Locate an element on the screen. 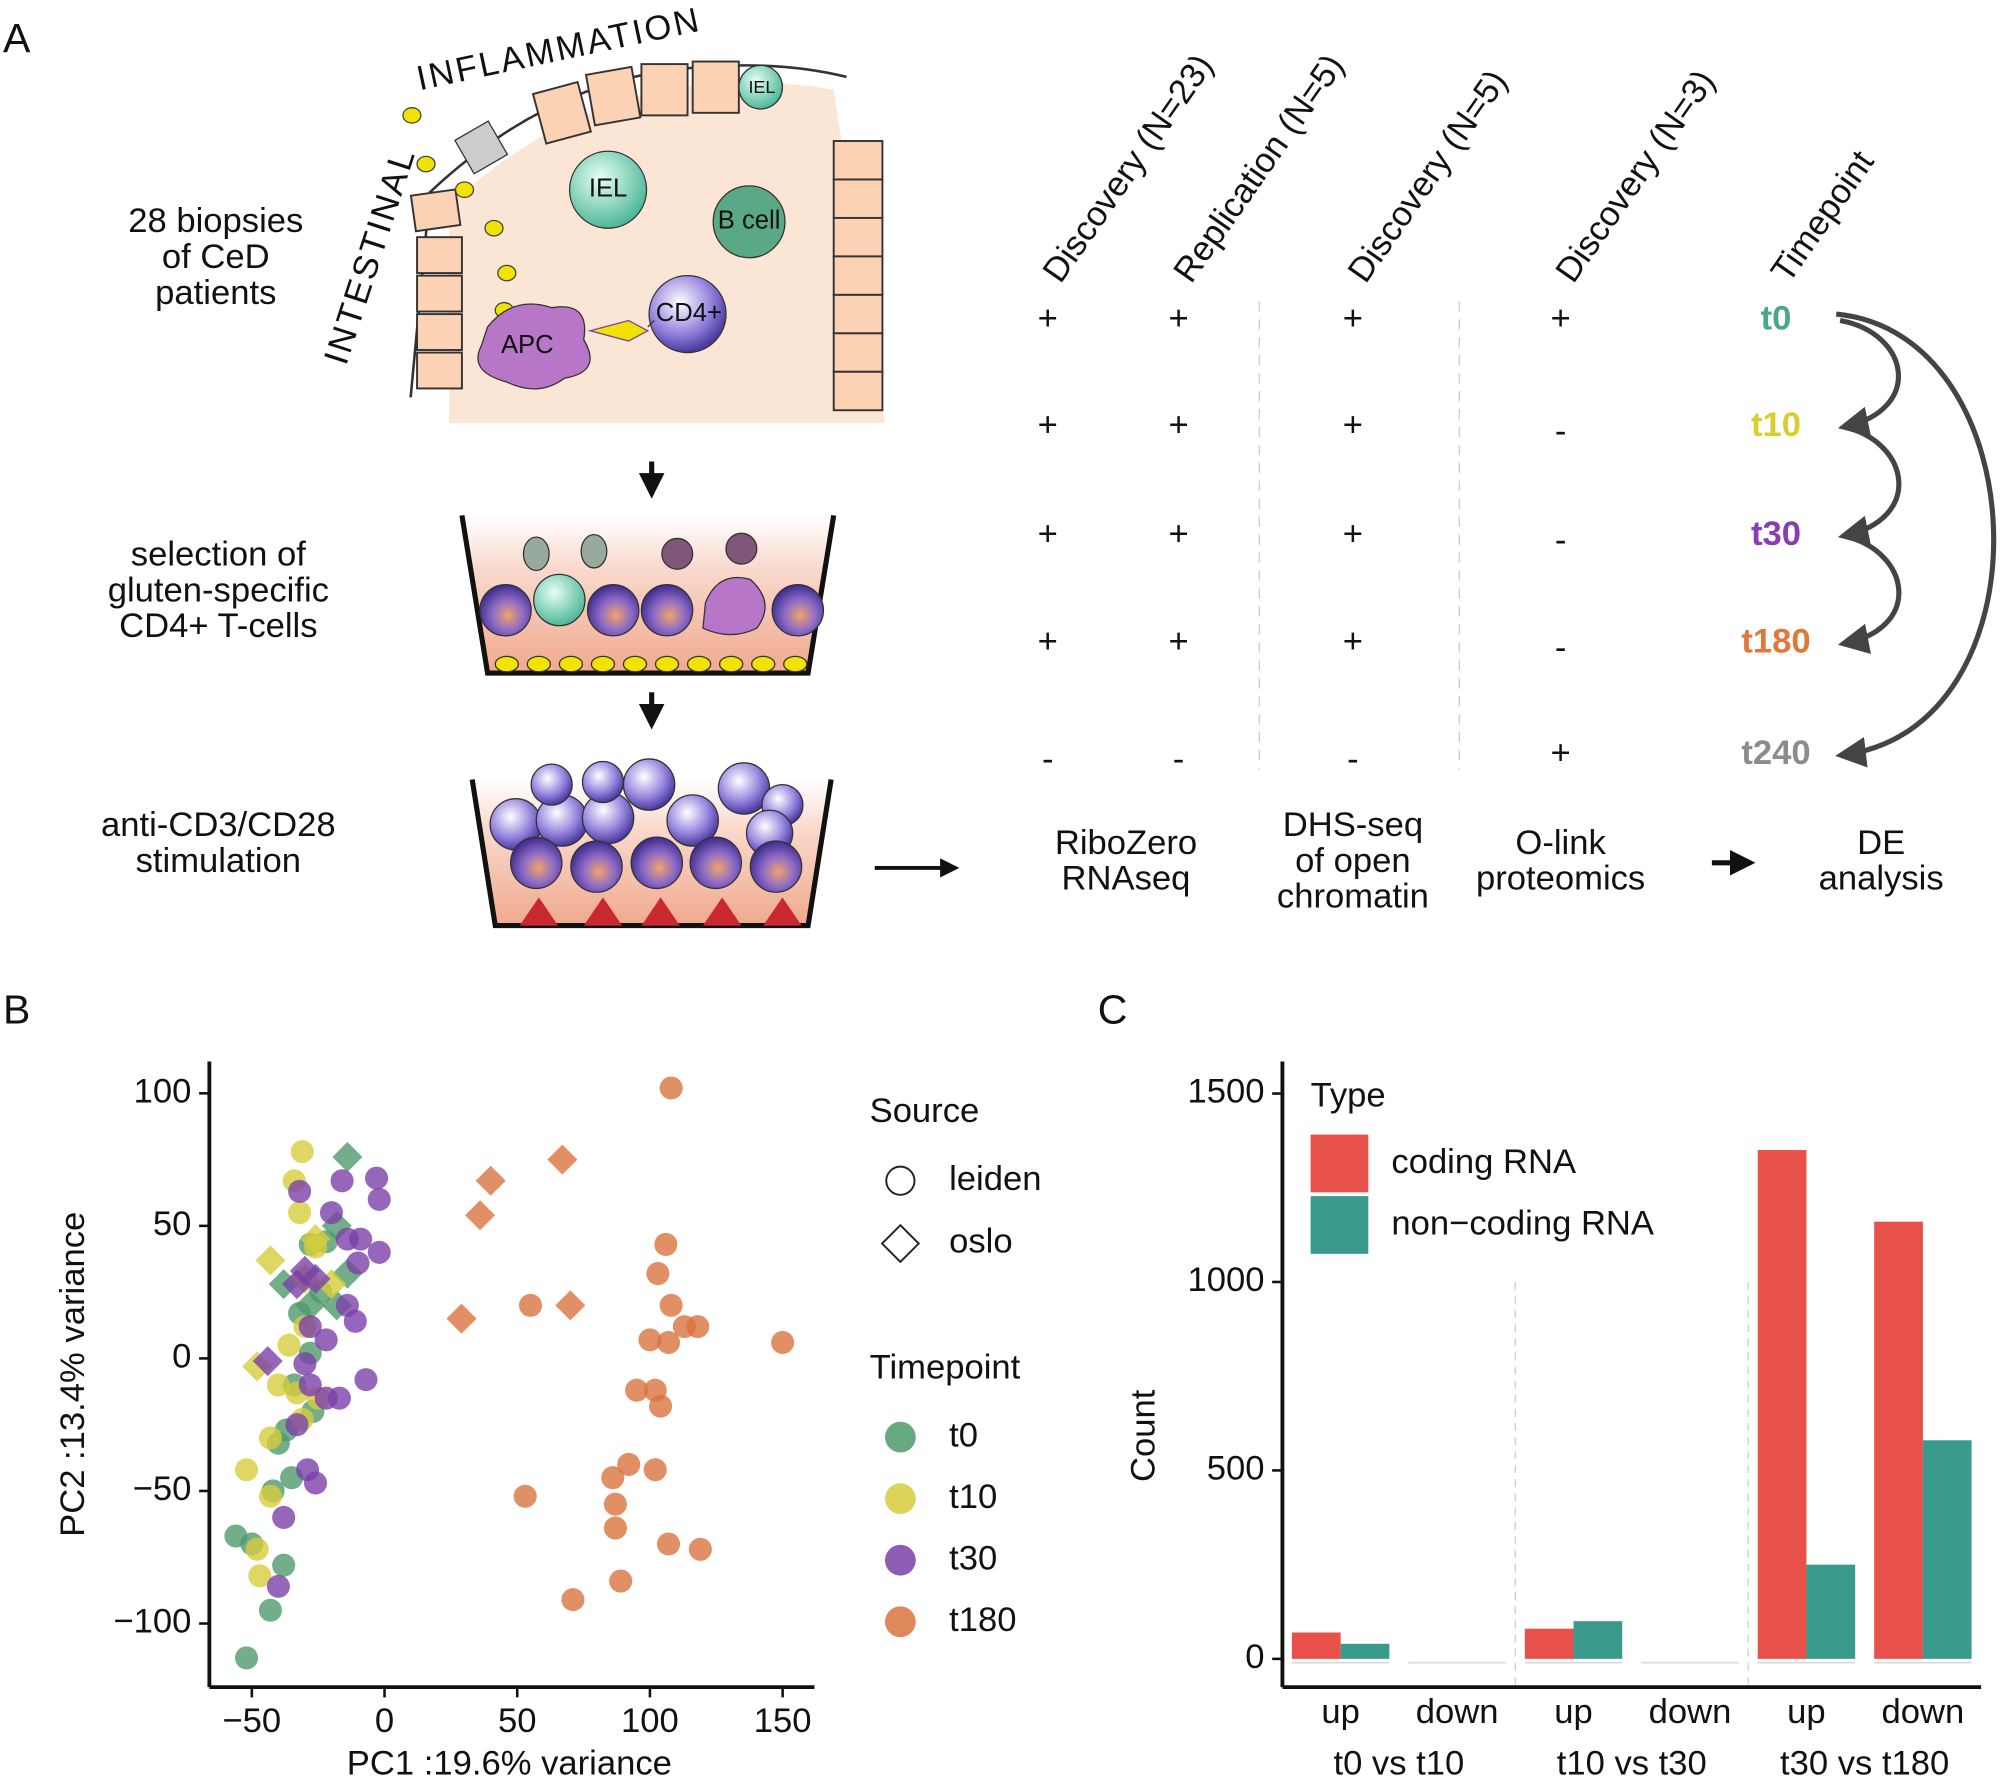  group-label: t0 vs t10 is located at coordinates (1398, 1763).